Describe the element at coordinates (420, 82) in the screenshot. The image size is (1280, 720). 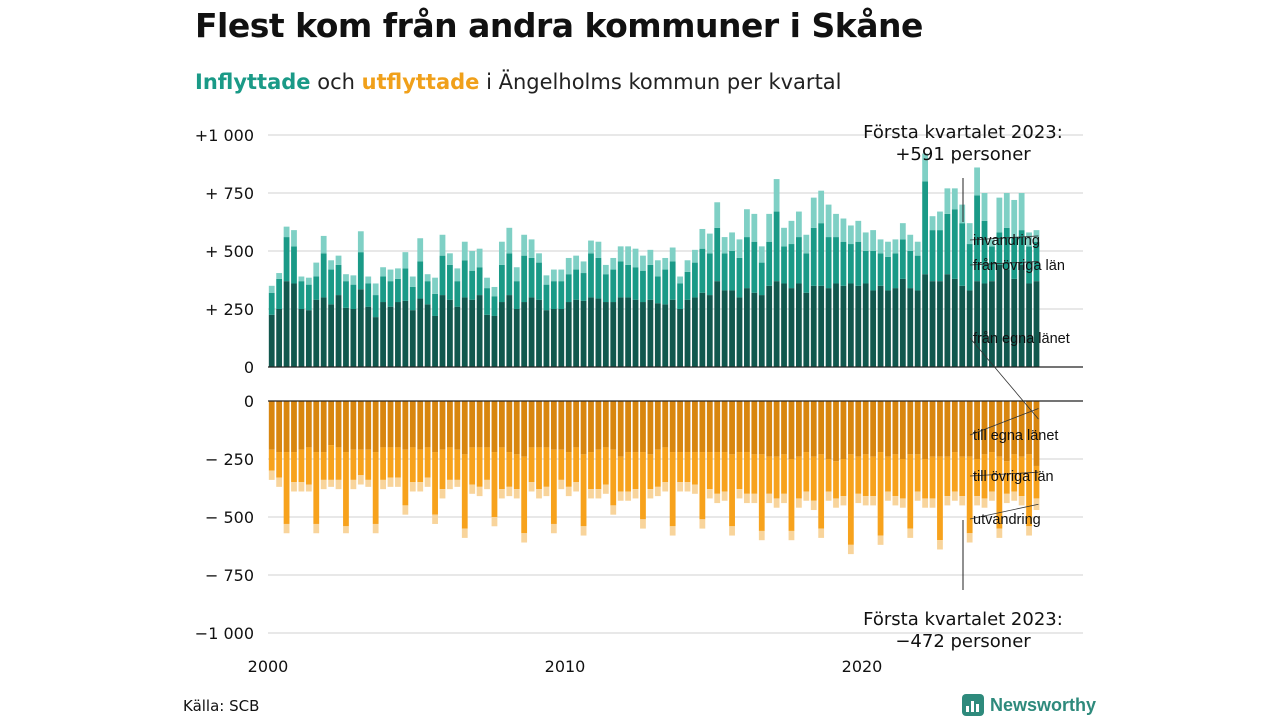
I see `subtitle-utflyttade: utflyttade` at that location.